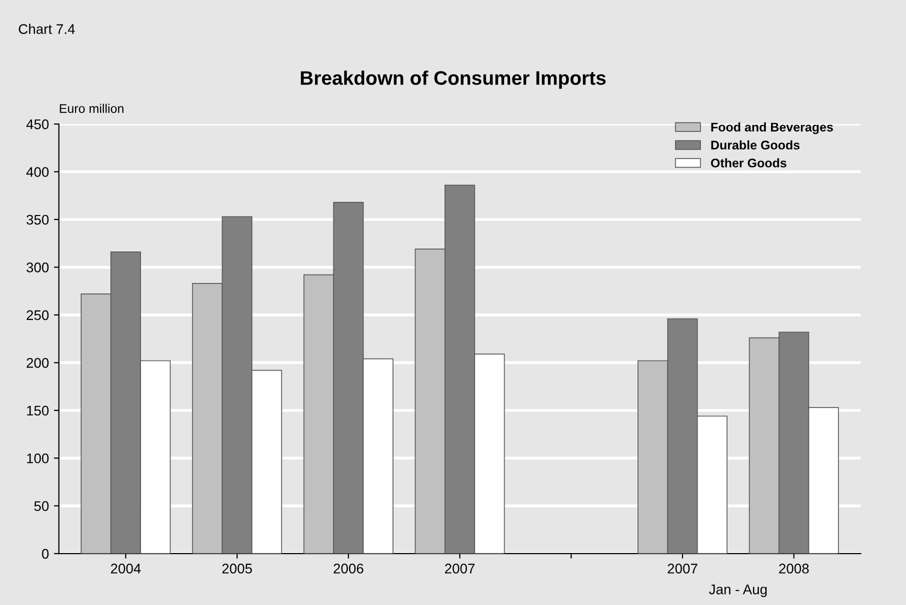  Describe the element at coordinates (41, 506) in the screenshot. I see `y-tick-label: 50` at that location.